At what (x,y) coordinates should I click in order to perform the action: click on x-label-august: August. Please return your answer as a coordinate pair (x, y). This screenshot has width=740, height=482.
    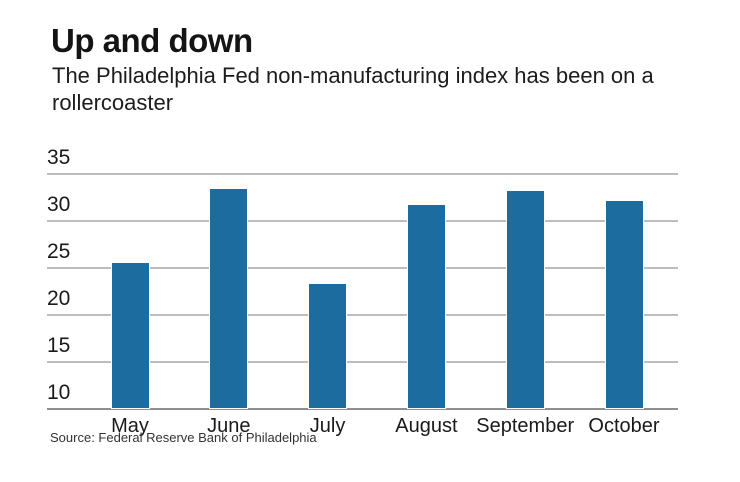
    Looking at the image, I should click on (426, 425).